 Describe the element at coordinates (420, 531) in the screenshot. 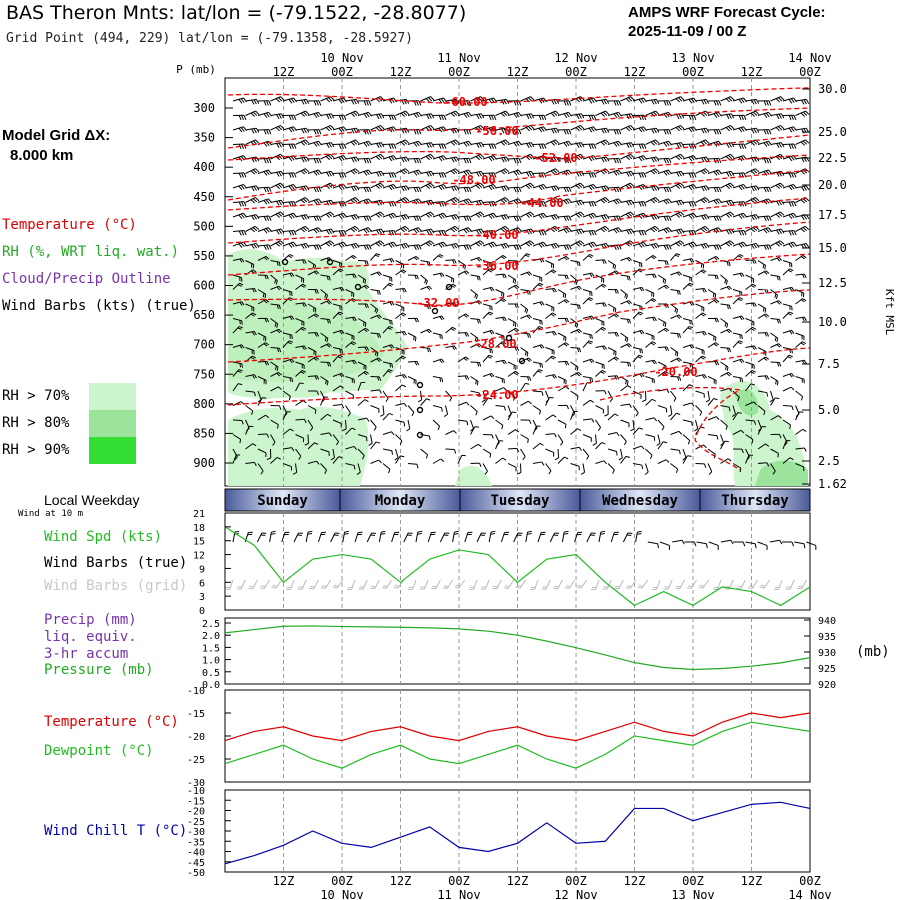

I see `true-wind-barb-flag` at that location.